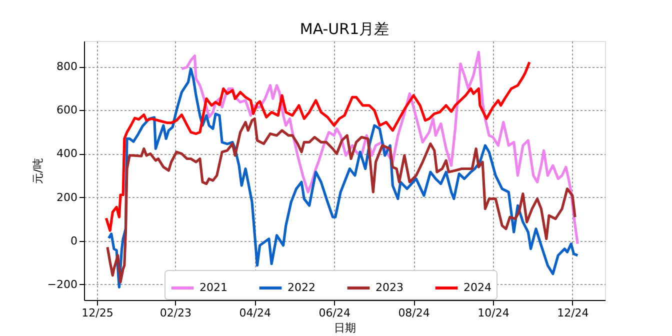  Describe the element at coordinates (414, 313) in the screenshot. I see `x-tick-label: 08/24` at that location.